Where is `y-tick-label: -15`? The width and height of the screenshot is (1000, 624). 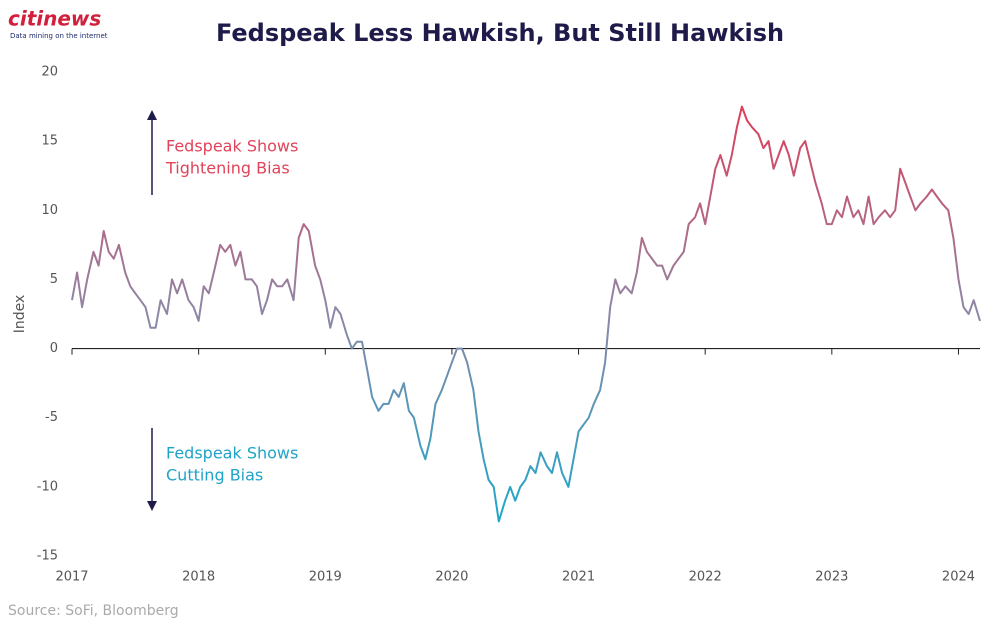
y-tick-label: -15 is located at coordinates (47, 556).